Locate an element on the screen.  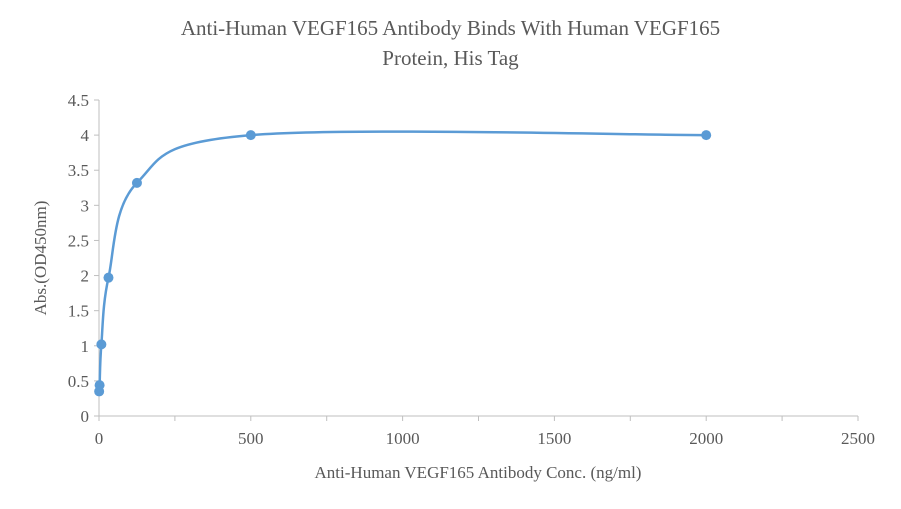
x-tick-label: 500 is located at coordinates (251, 438).